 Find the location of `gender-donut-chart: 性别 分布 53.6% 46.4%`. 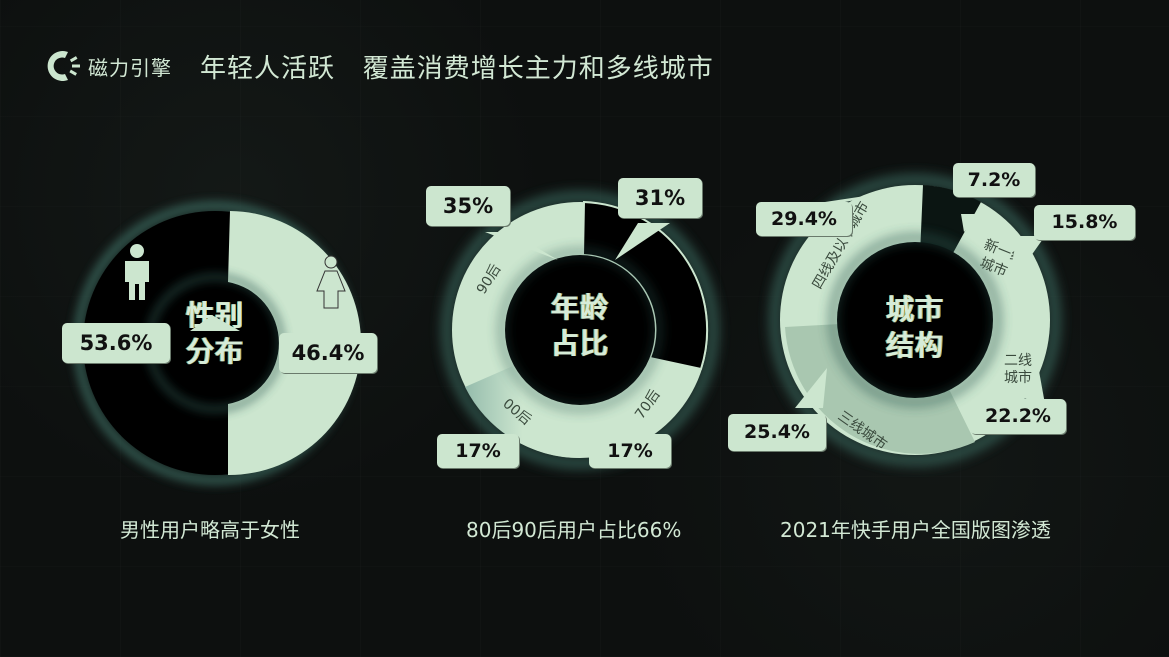

gender-donut-chart: 性别 分布 53.6% 46.4% is located at coordinates (219, 348).